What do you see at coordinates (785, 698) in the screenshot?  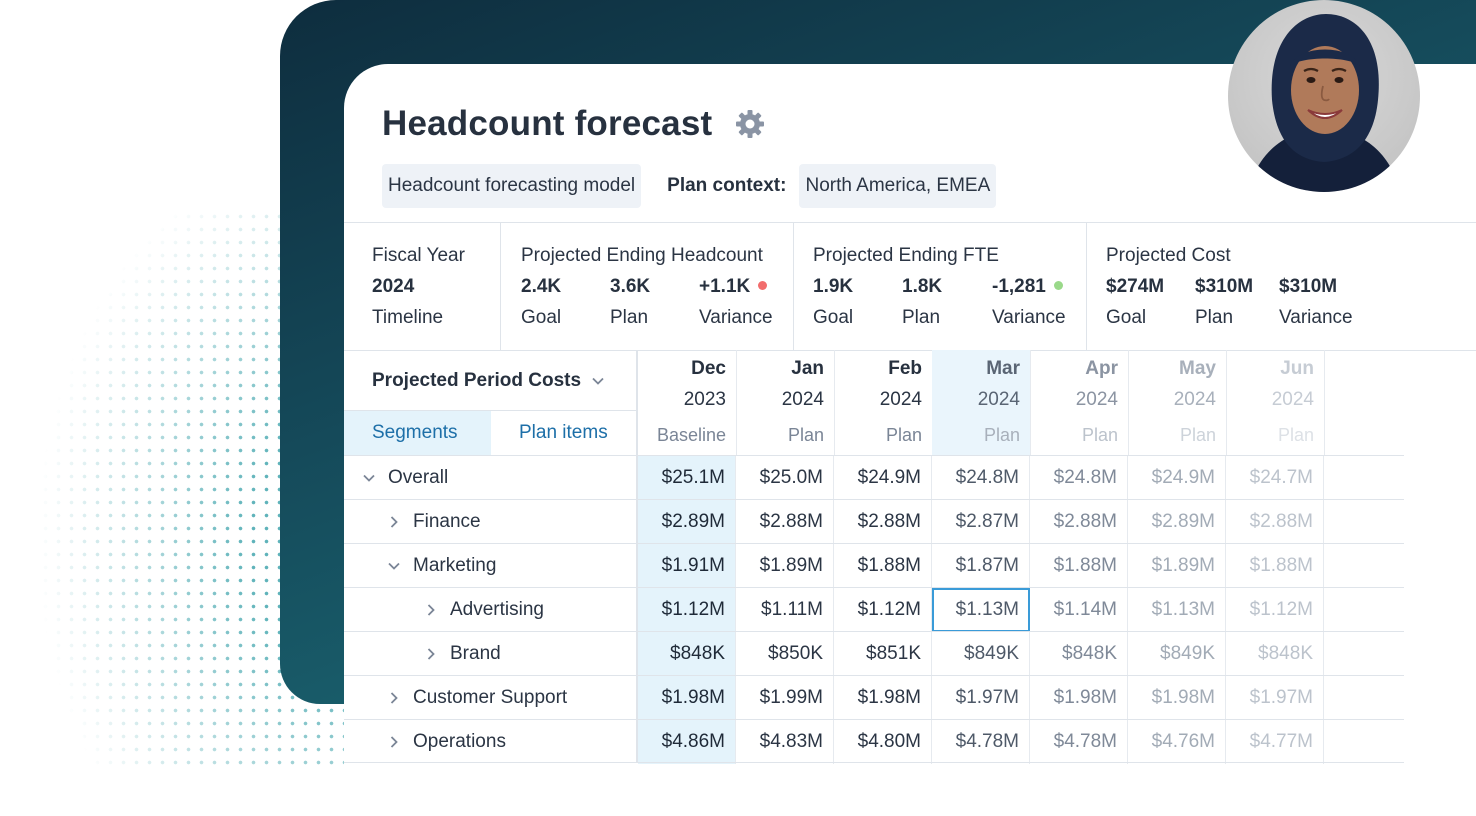 I see `table-cell: $1.99M` at bounding box center [785, 698].